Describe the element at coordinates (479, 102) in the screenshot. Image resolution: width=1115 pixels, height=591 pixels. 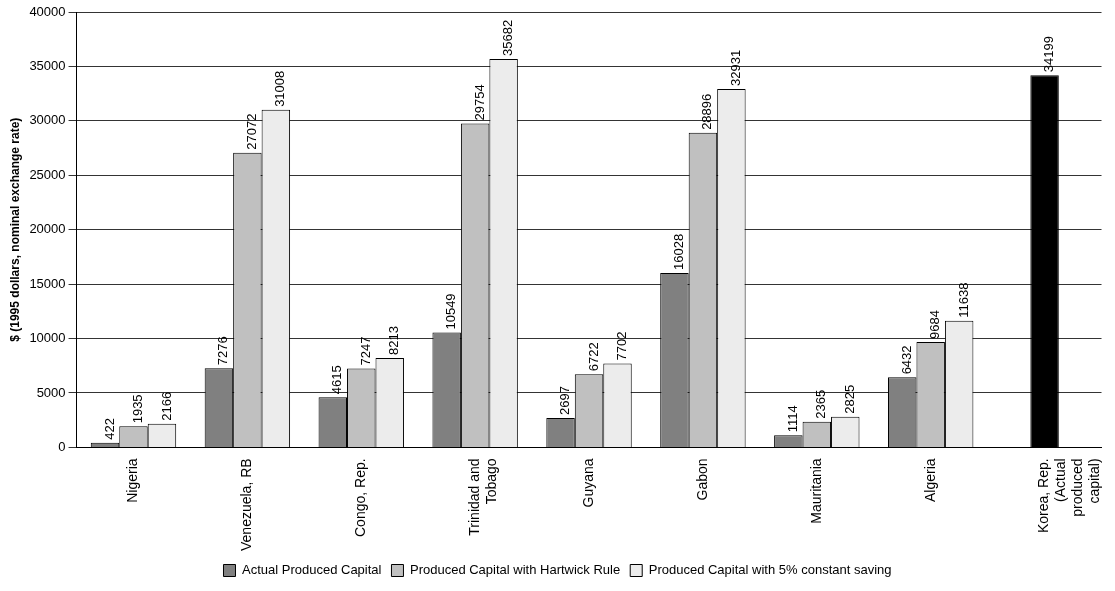
I see `data-label: 29754` at that location.